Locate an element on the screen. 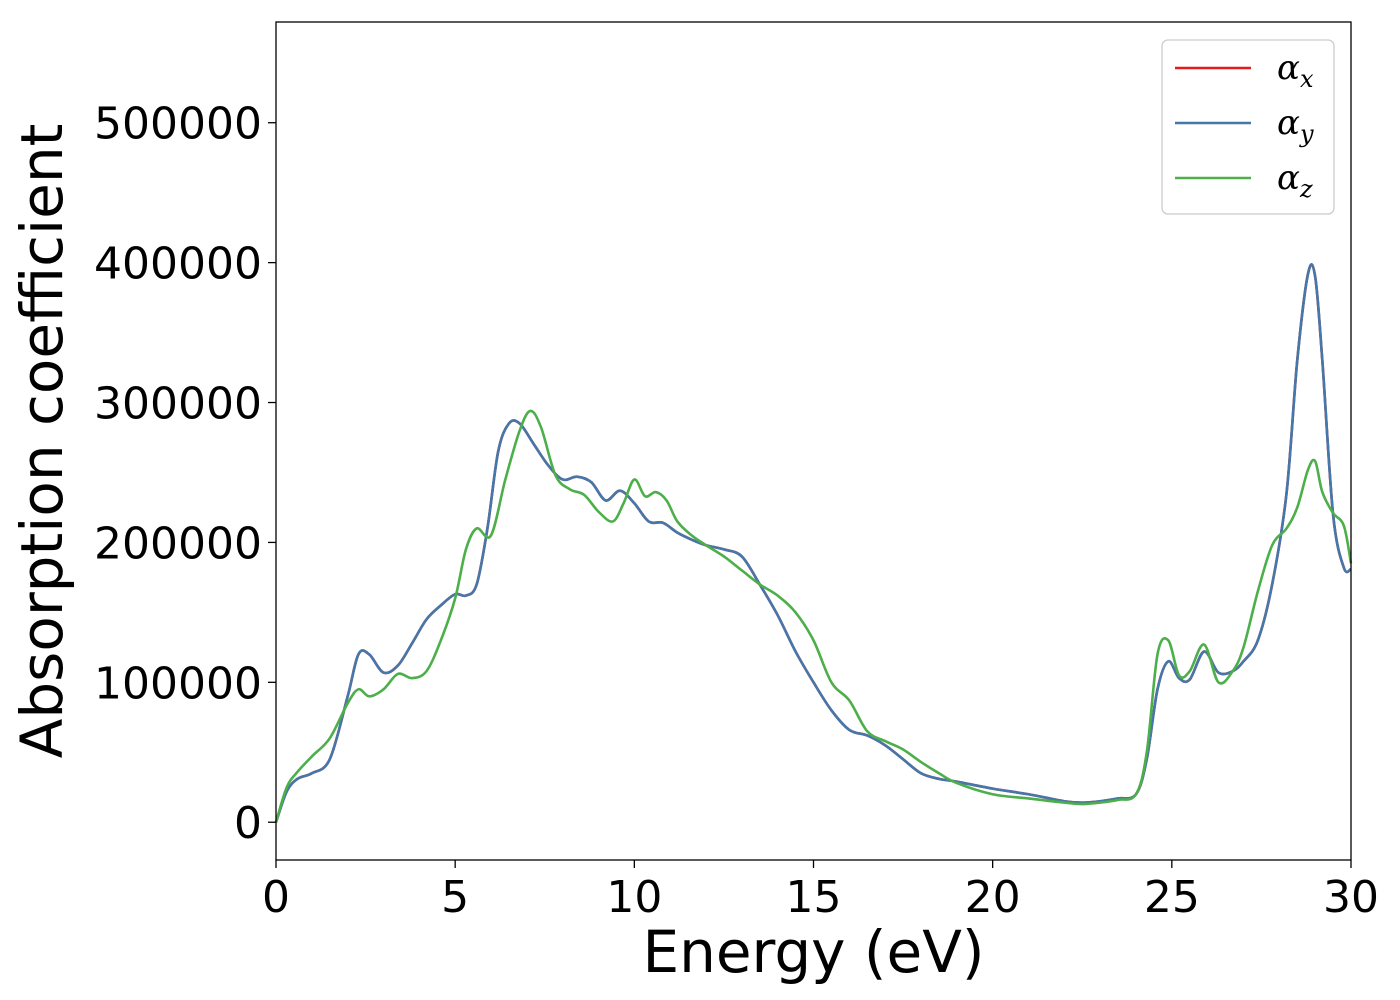 This screenshot has width=1400, height=1000. x-tick-label: 0 is located at coordinates (276, 897).